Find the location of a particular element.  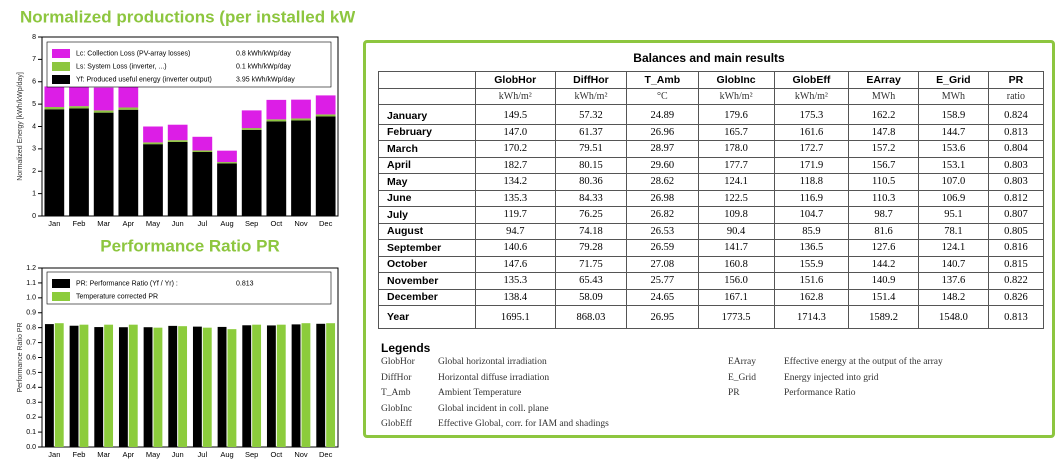

x-tick-label: Apr is located at coordinates (128, 223).